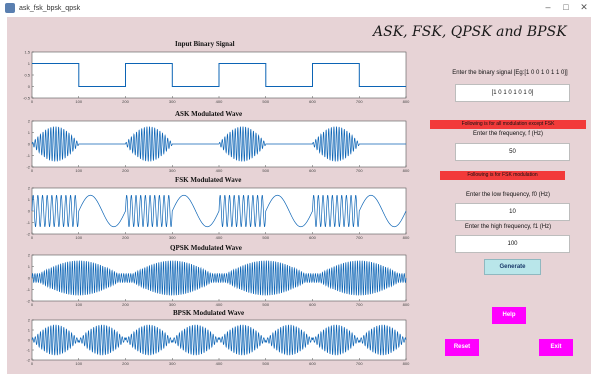 This screenshot has width=596, height=376. I want to click on app-icon, so click(10, 8).